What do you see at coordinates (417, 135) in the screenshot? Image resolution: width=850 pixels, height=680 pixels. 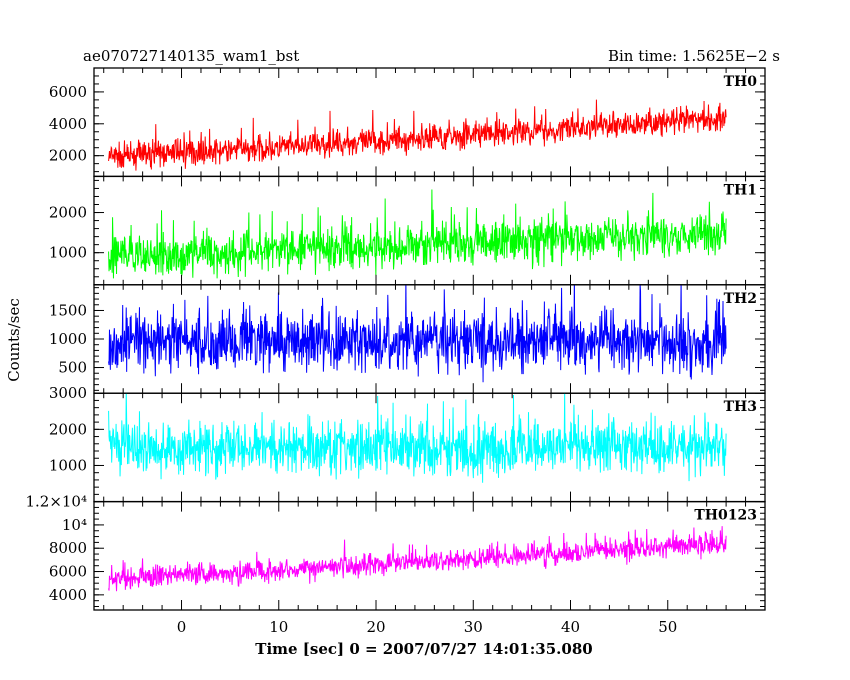 I see `trace-th0` at bounding box center [417, 135].